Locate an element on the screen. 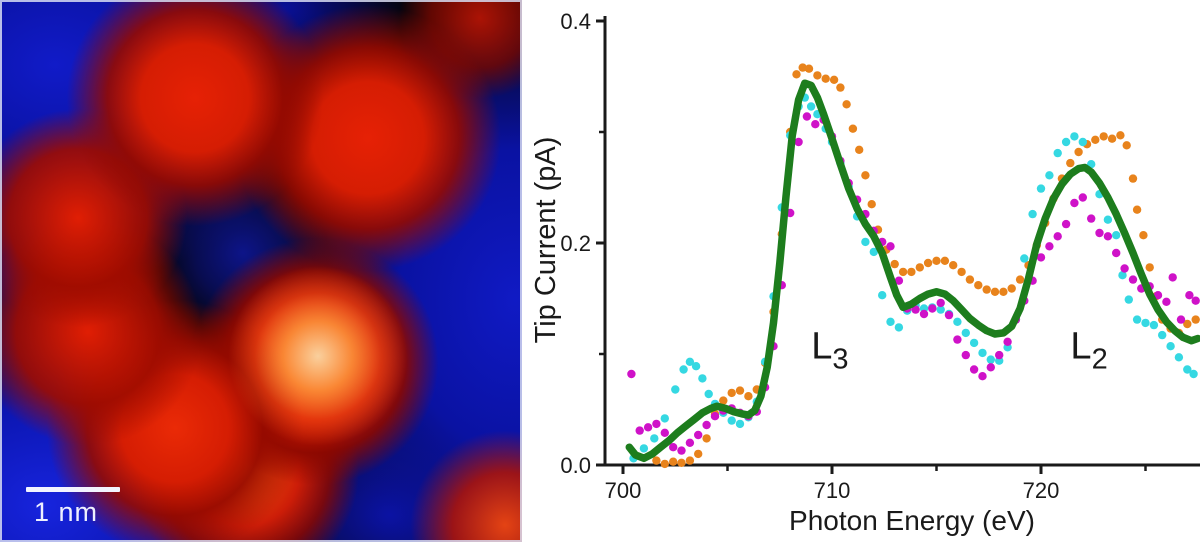  x-axis-title: Photon Energy (eV) is located at coordinates (912, 520).